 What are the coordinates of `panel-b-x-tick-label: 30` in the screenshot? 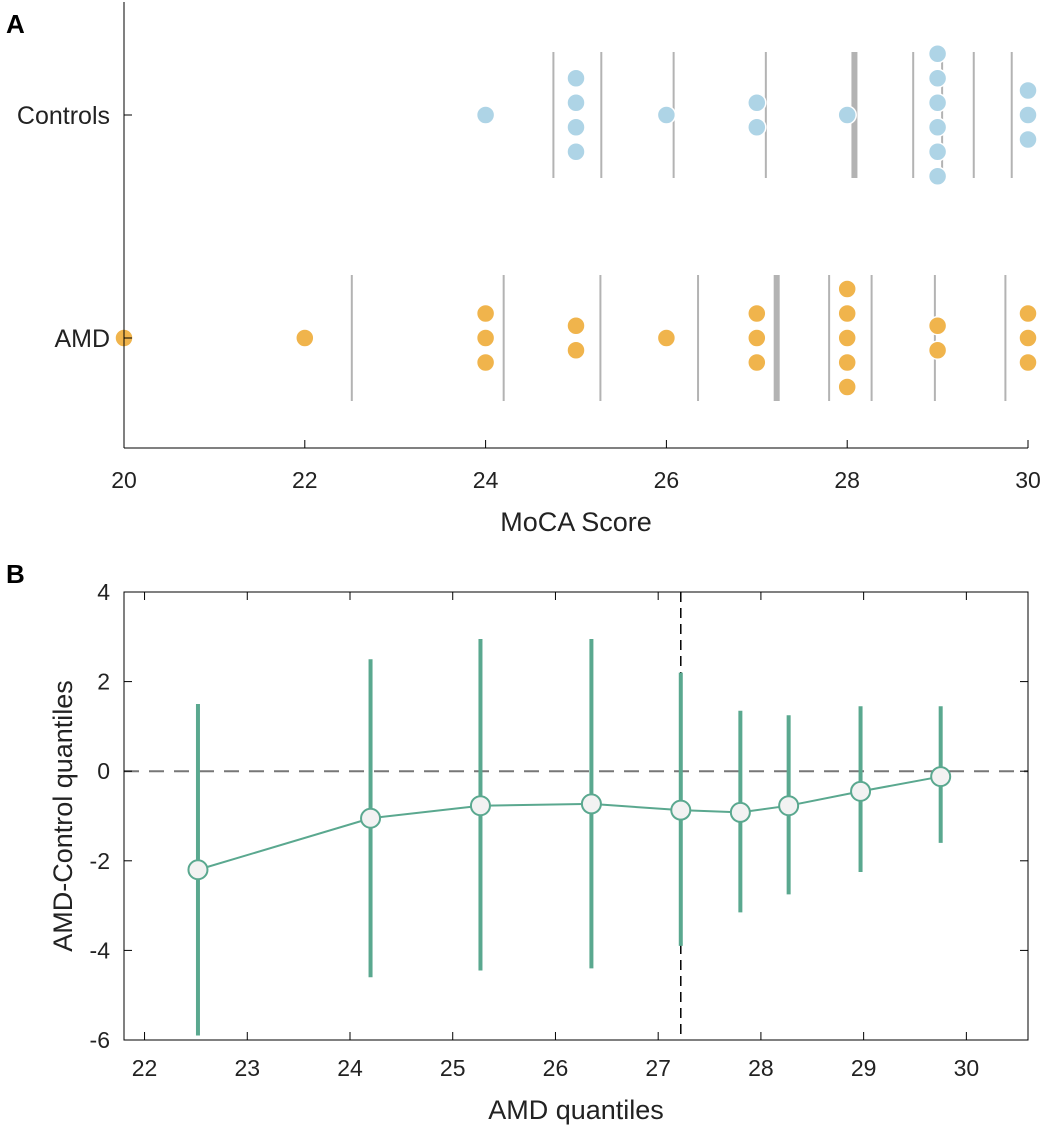 It's located at (967, 1068).